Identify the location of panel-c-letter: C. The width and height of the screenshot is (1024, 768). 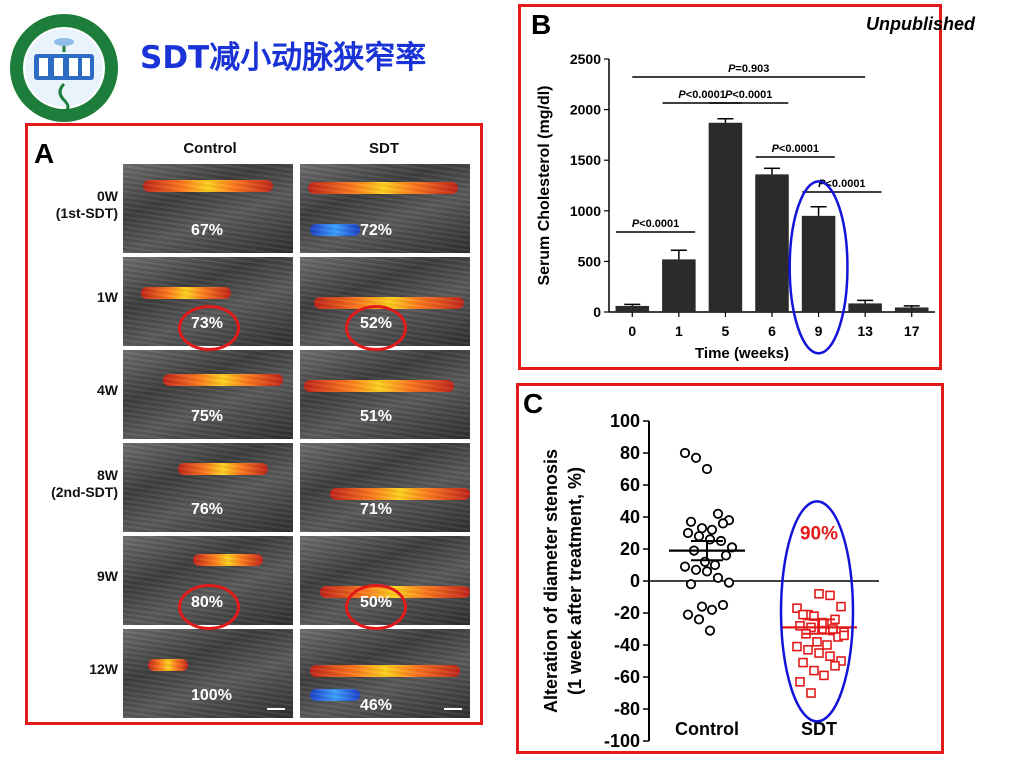
(533, 403).